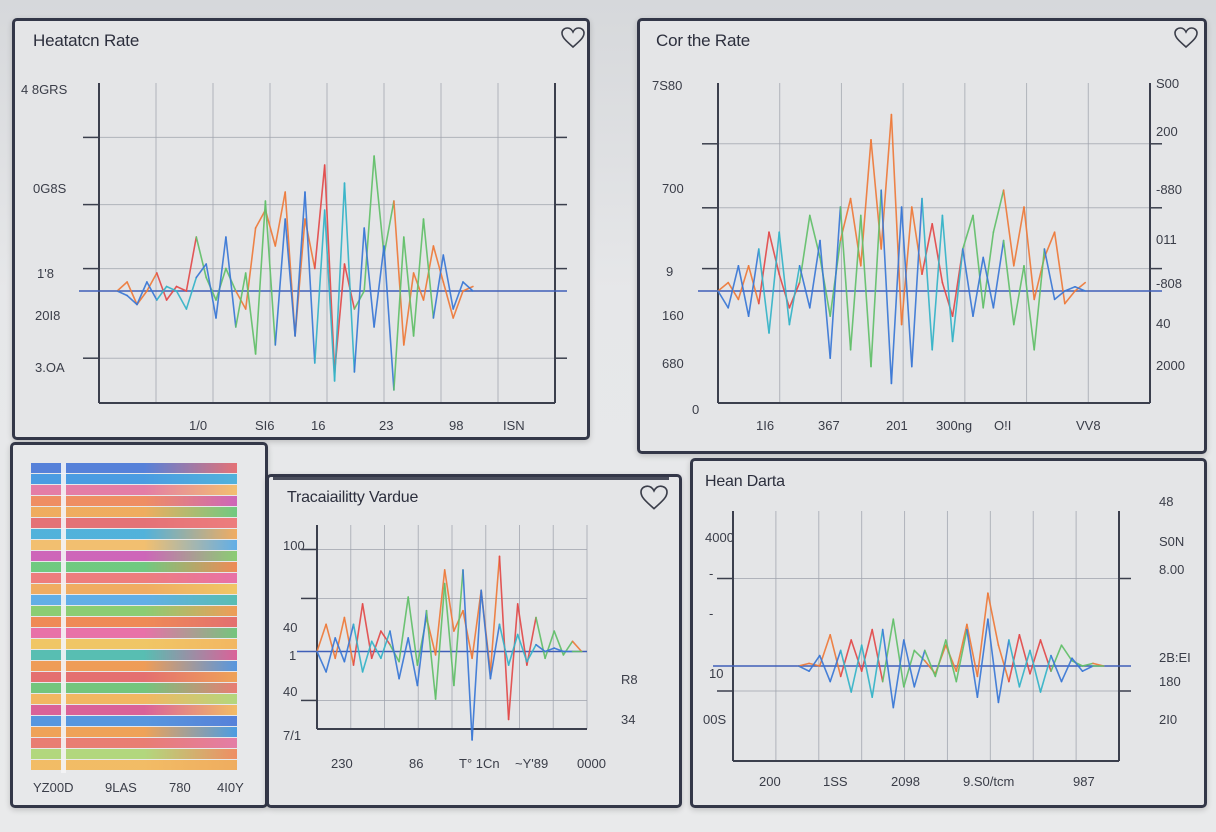 This screenshot has width=1216, height=832. I want to click on x-tick-label: T° 1Cn, so click(479, 763).